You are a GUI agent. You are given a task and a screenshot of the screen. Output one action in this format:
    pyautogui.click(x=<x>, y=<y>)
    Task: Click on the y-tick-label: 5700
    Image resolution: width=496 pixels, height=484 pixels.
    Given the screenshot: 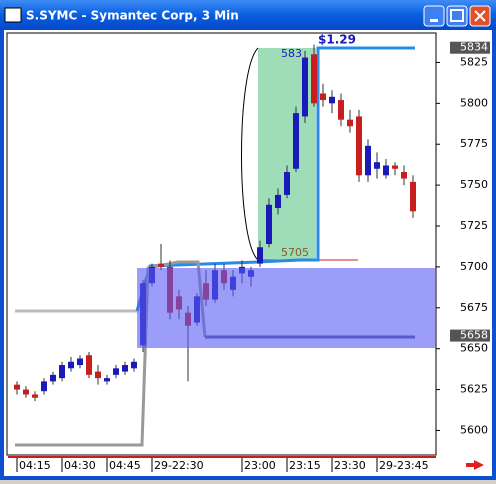 What is the action you would take?
    pyautogui.click(x=474, y=266)
    